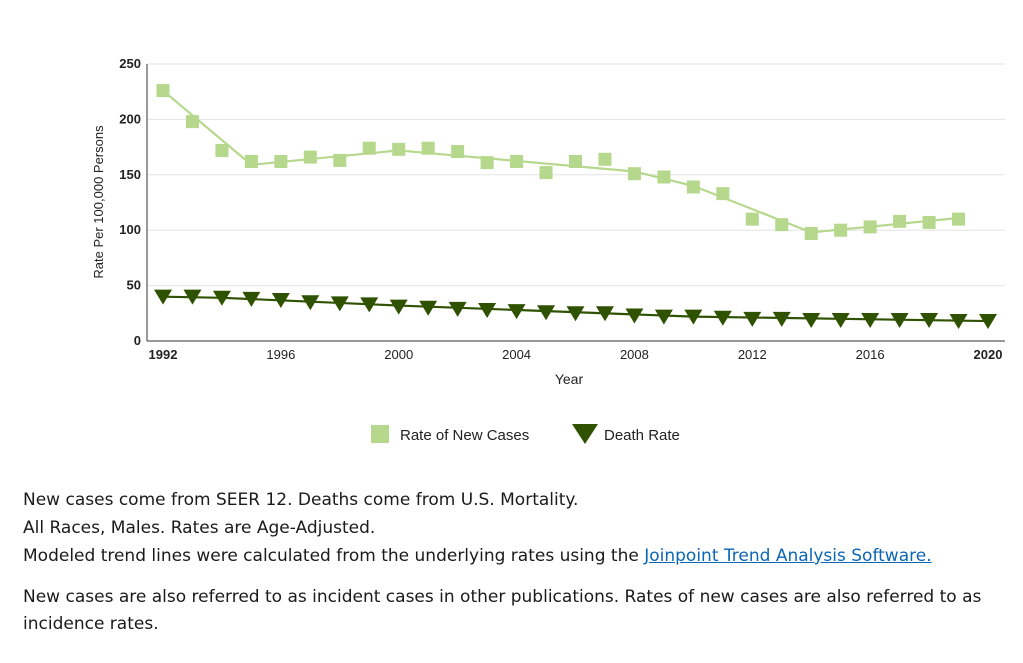 This screenshot has width=1023, height=663. Describe the element at coordinates (398, 354) in the screenshot. I see `x-tick-label: 2000` at that location.